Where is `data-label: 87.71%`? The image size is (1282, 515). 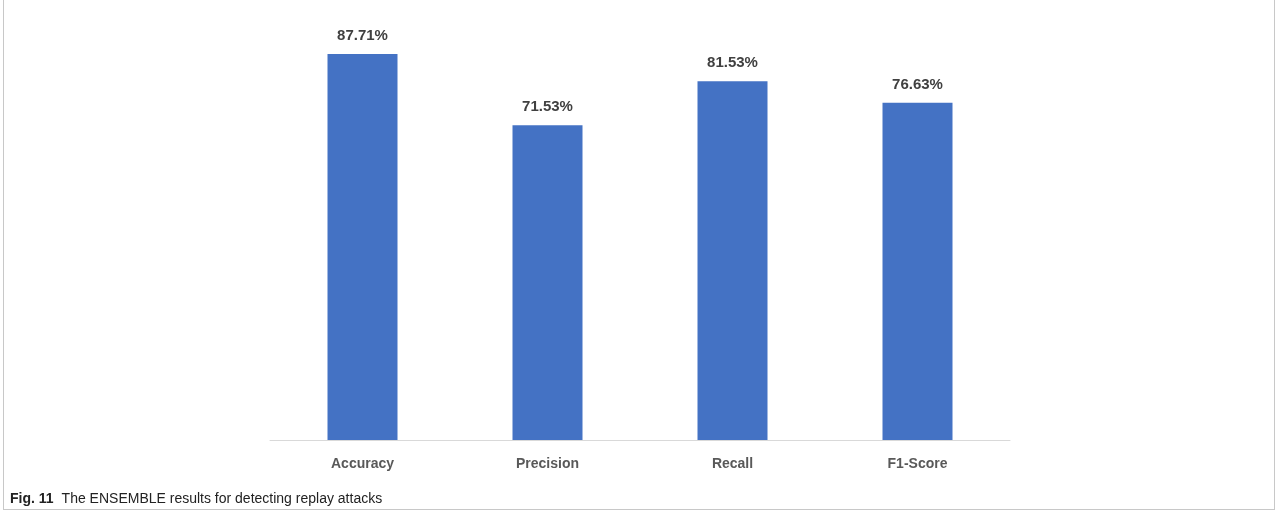 data-label: 87.71% is located at coordinates (362, 35).